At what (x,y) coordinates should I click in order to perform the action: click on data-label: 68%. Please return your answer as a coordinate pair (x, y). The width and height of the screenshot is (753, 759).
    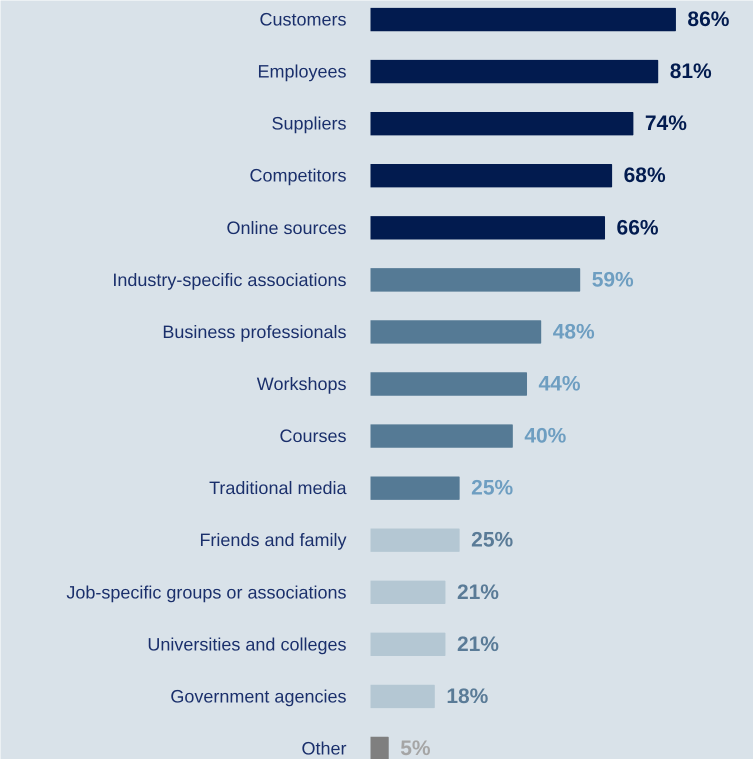
    Looking at the image, I should click on (645, 176).